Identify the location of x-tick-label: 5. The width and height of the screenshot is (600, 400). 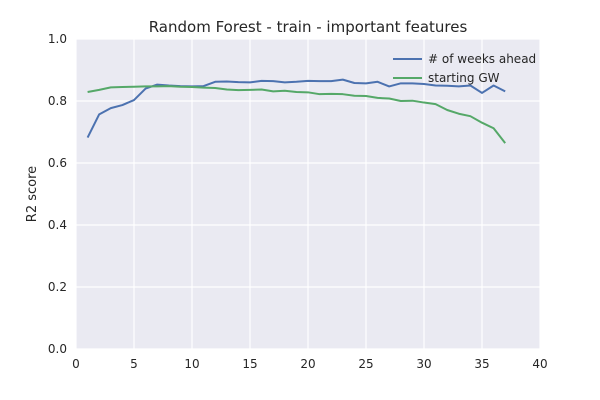
(134, 364).